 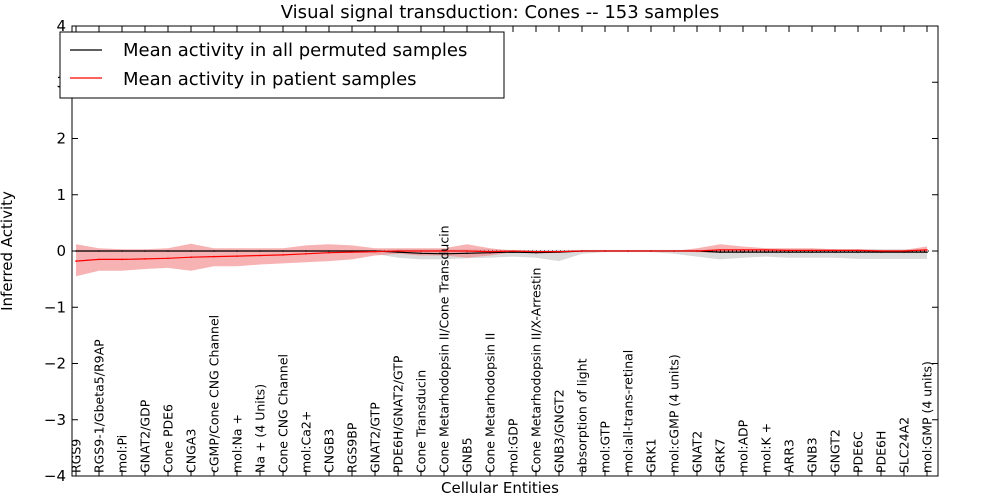 What do you see at coordinates (61, 195) in the screenshot?
I see `y-tick-label: 1` at bounding box center [61, 195].